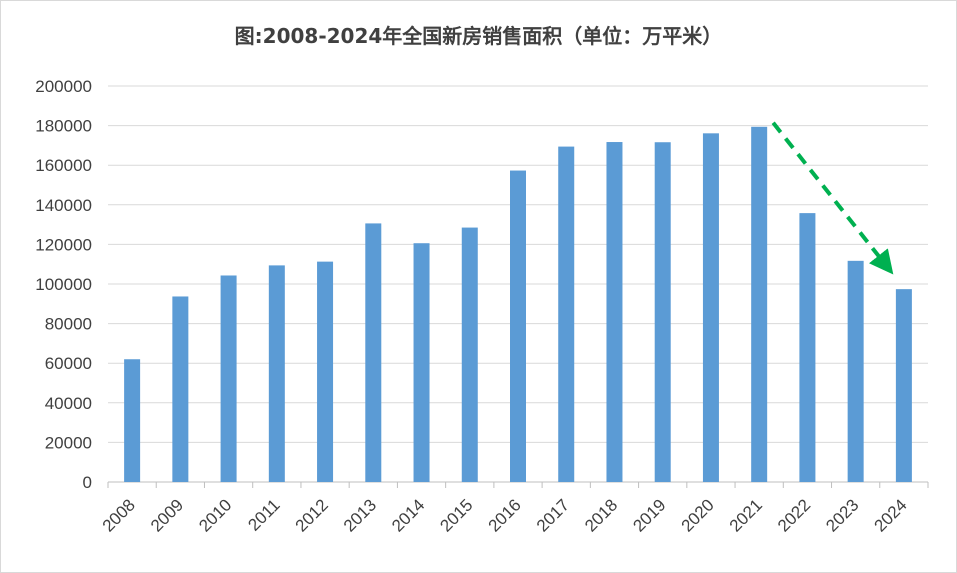 The width and height of the screenshot is (957, 573). Describe the element at coordinates (68, 403) in the screenshot. I see `y-tick-label: 40000` at that location.